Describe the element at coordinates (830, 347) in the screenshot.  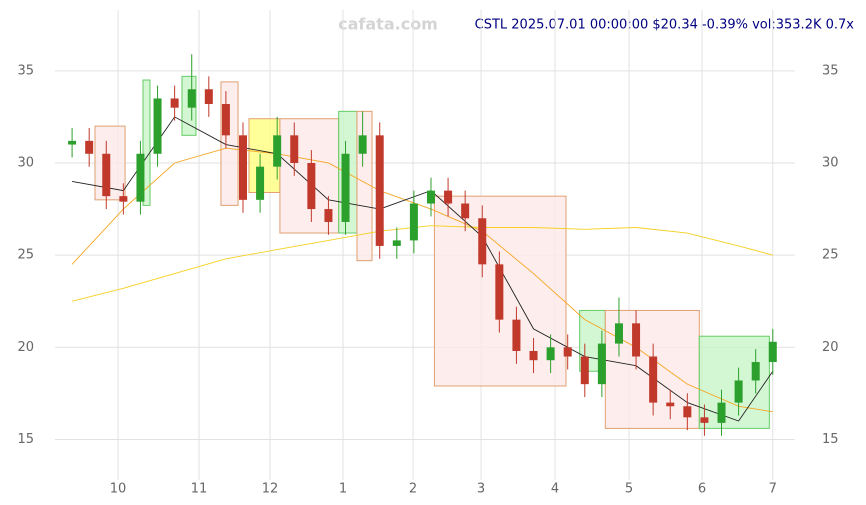
I see `y-tick-label-right: 20` at that location.